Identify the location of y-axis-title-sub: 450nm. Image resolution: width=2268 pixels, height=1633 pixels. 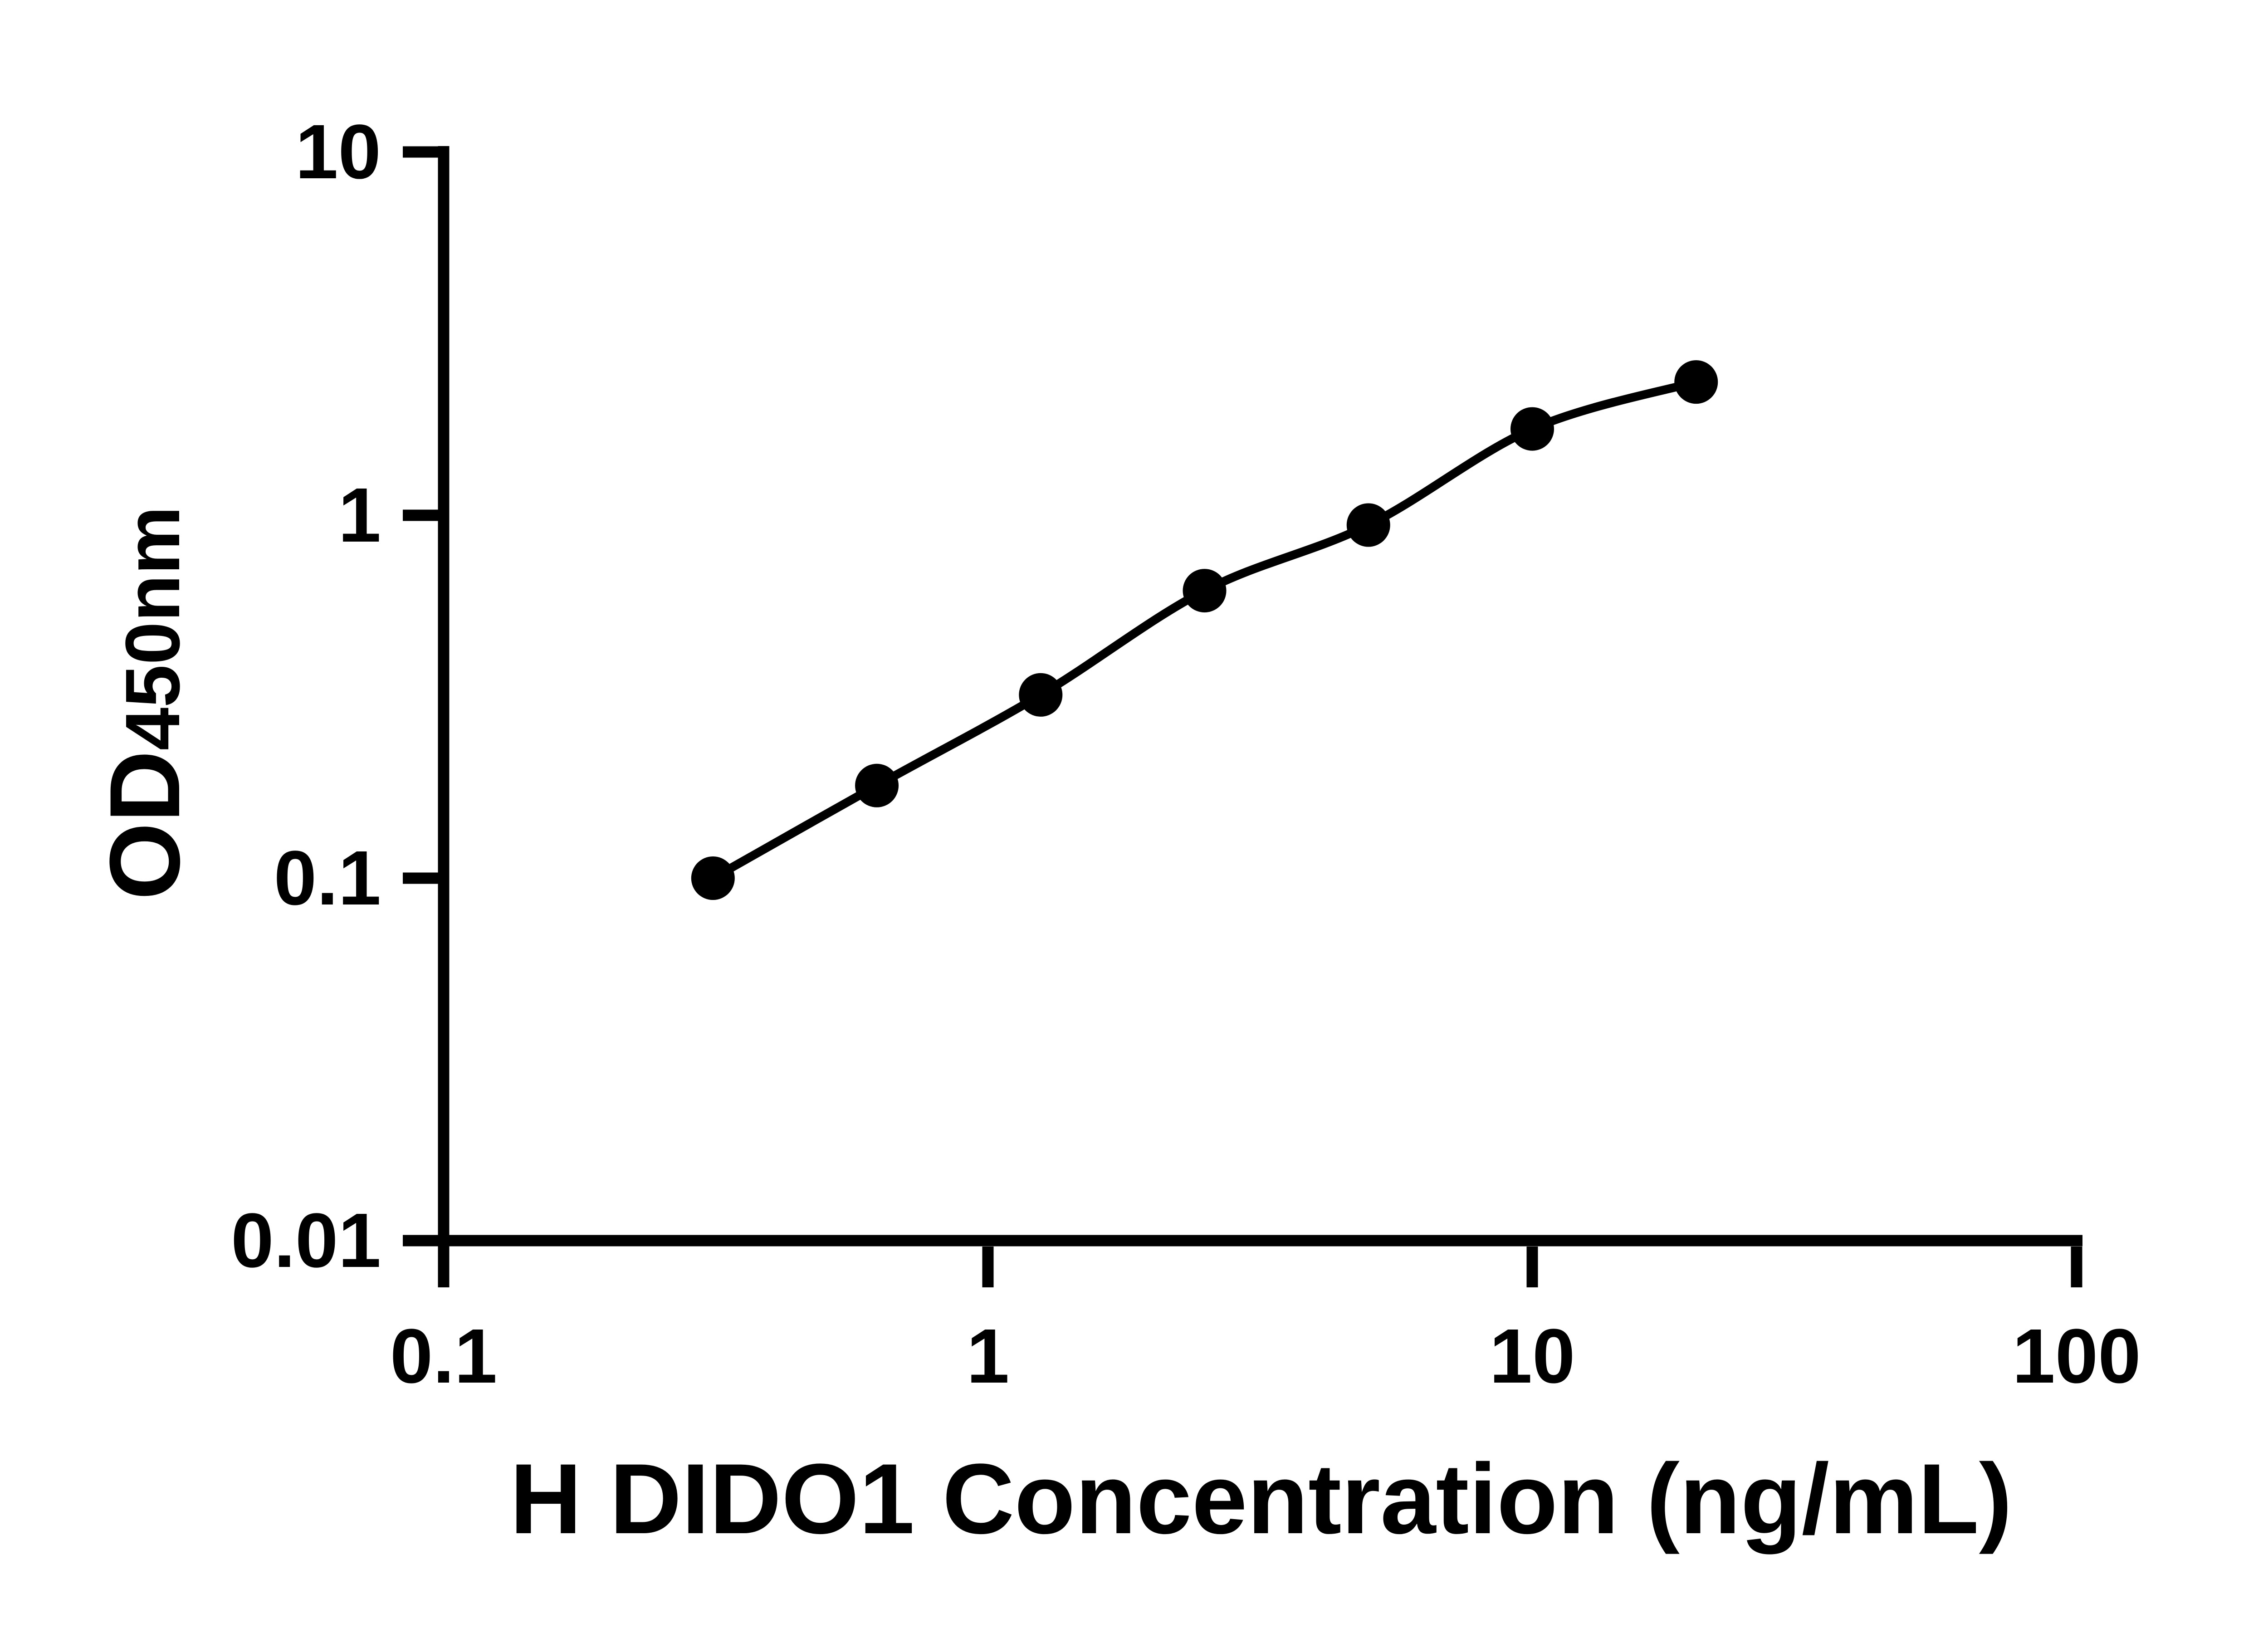
(153, 628).